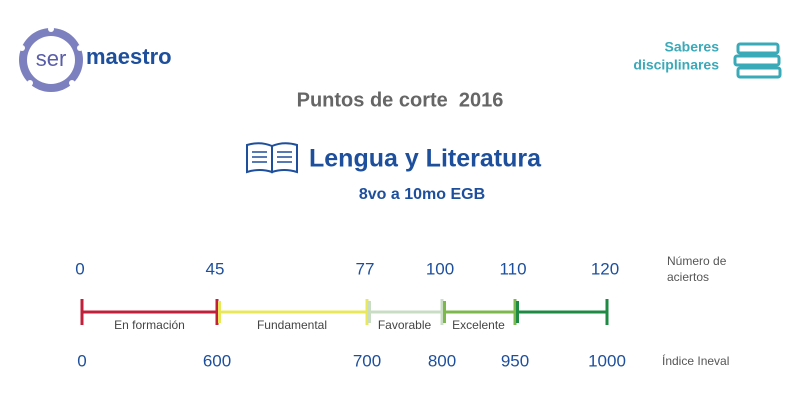 The height and width of the screenshot is (400, 800). Describe the element at coordinates (129, 56) in the screenshot. I see `logo-maestro: maestro` at that location.